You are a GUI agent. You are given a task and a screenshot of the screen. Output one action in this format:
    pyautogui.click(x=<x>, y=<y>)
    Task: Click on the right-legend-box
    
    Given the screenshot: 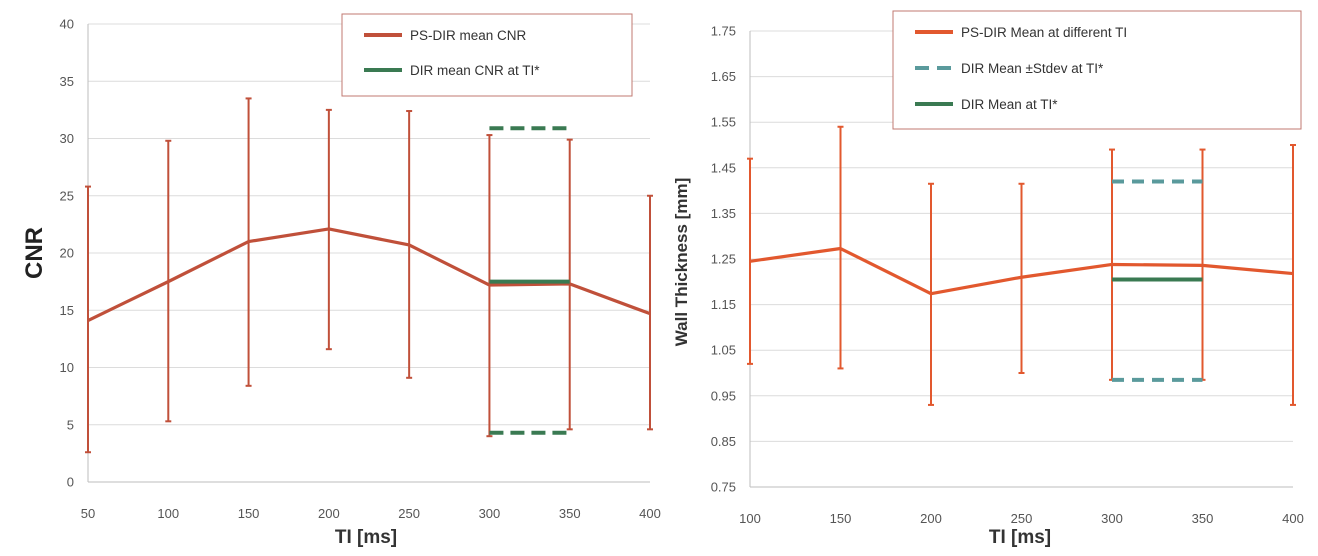 What is the action you would take?
    pyautogui.click(x=1097, y=70)
    